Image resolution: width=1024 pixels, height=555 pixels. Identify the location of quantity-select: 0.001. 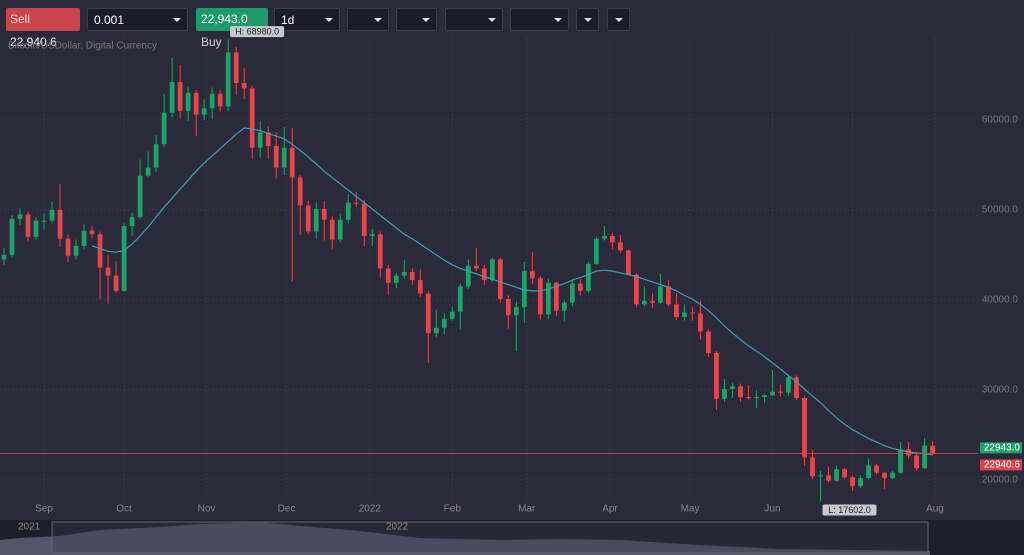
(137, 19).